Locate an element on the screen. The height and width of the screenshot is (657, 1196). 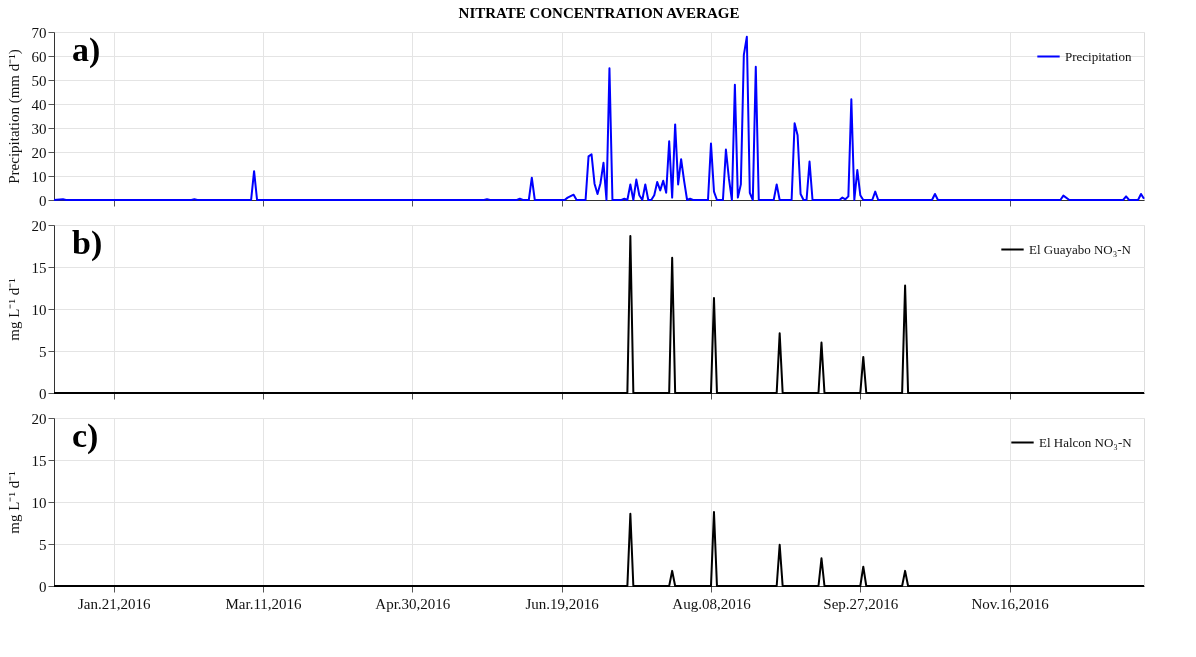
y-tick-label: 40 is located at coordinates (39, 104).